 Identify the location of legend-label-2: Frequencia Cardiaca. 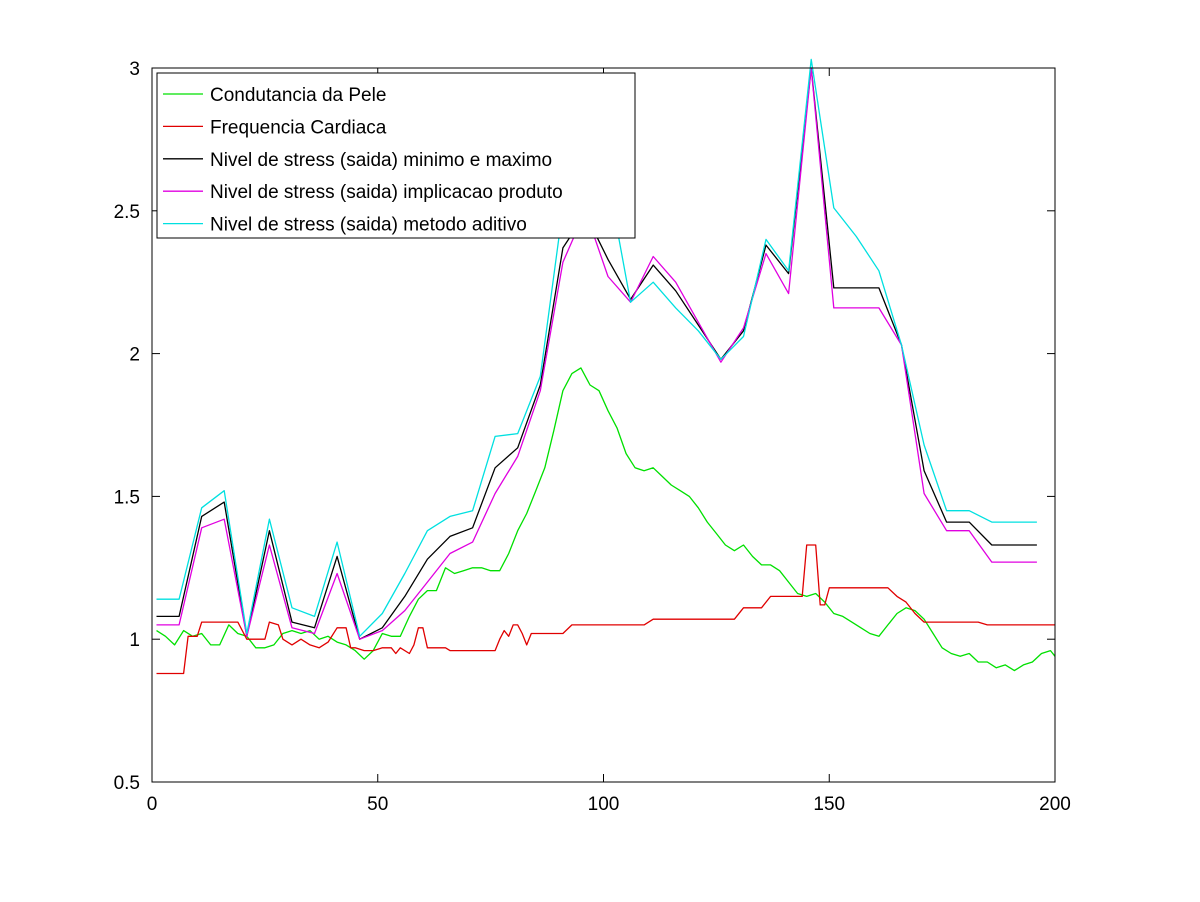
(298, 127).